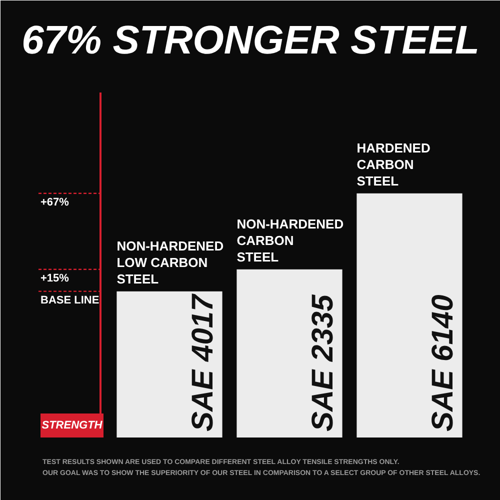 The height and width of the screenshot is (500, 500). What do you see at coordinates (55, 278) in the screenshot?
I see `y-tick-label: +15%` at bounding box center [55, 278].